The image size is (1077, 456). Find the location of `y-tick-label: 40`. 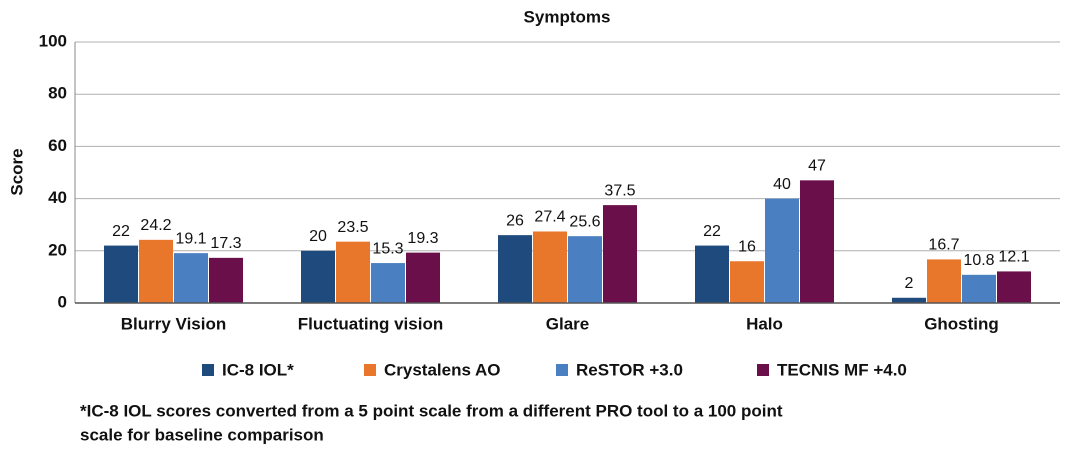

y-tick-label: 40 is located at coordinates (57, 197).